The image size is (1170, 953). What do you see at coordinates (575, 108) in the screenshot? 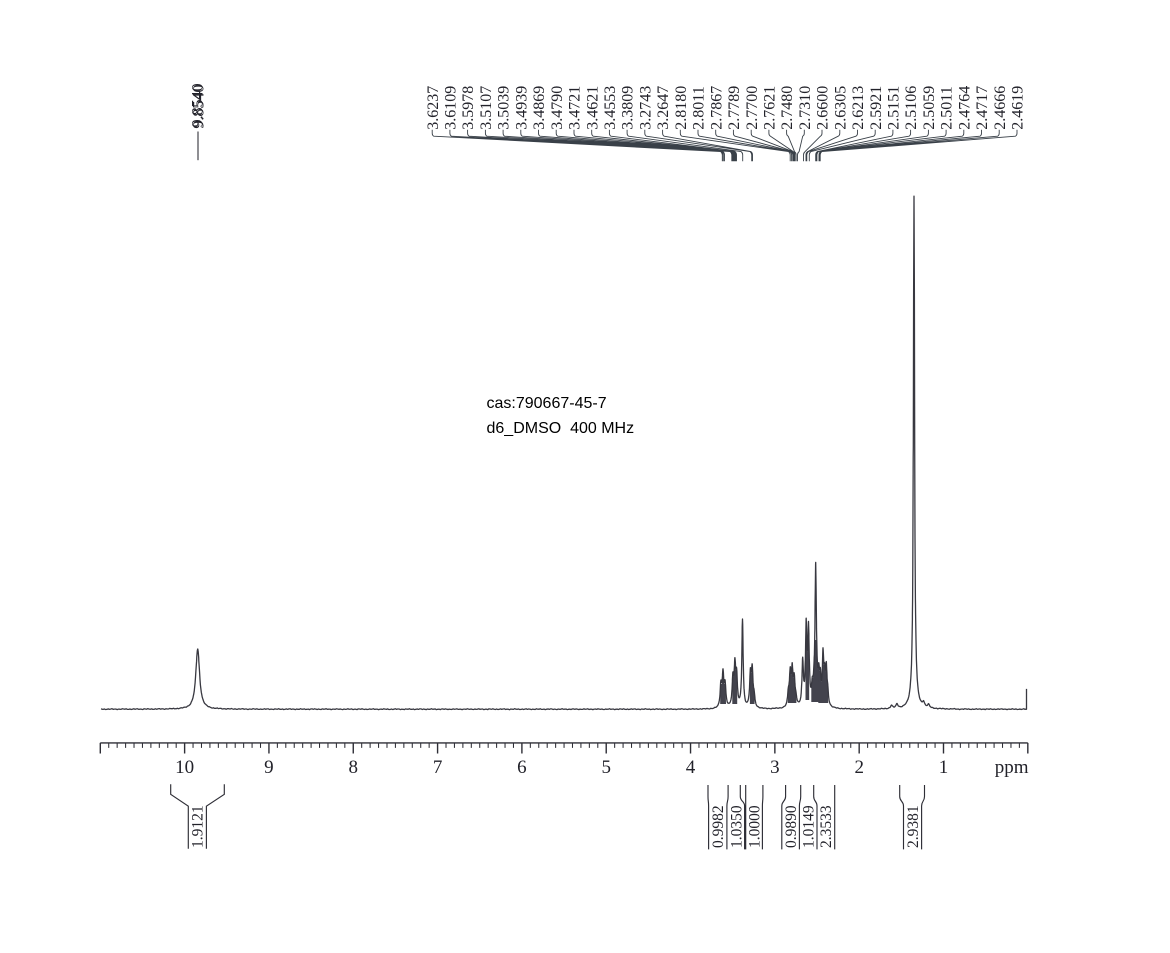
I see `svg-text: 3.4721` at bounding box center [575, 108].